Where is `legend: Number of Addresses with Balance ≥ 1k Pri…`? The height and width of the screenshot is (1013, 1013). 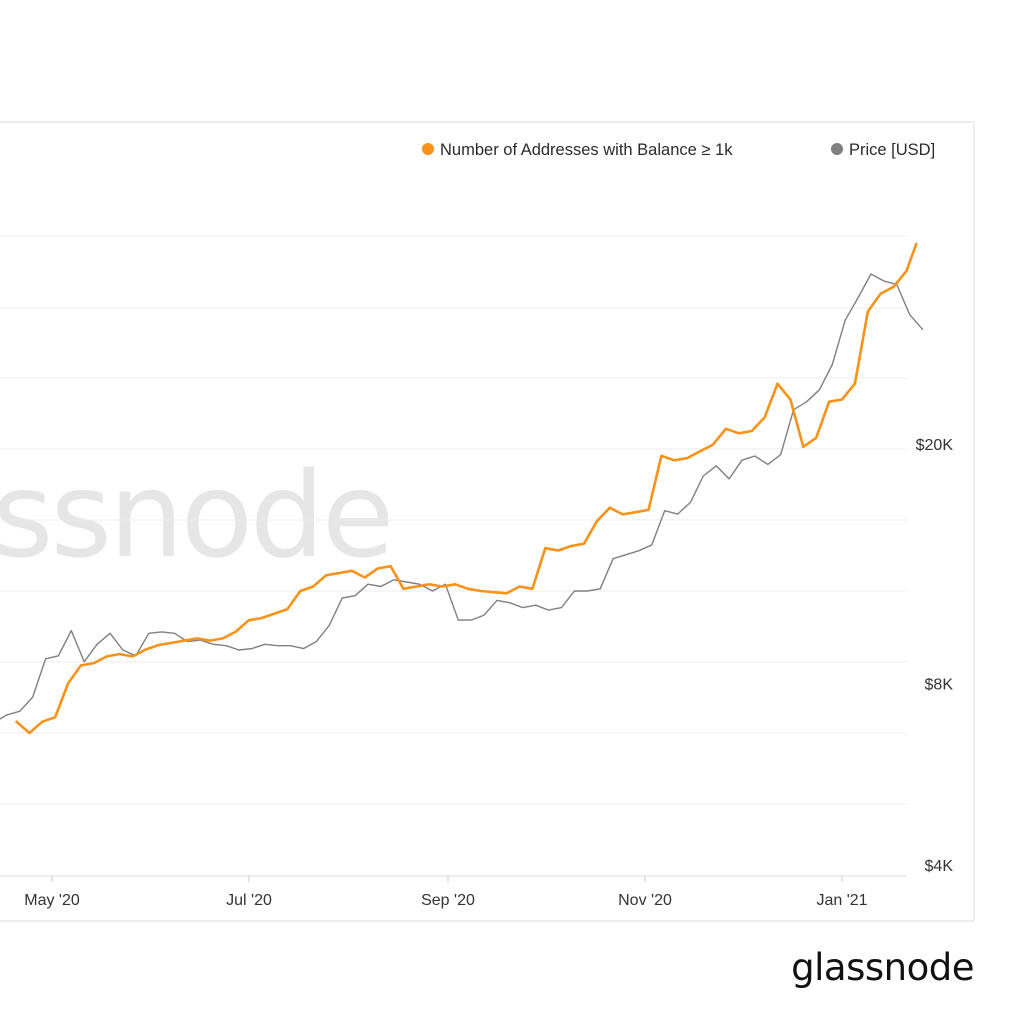 legend: Number of Addresses with Balance ≥ 1k Pri… is located at coordinates (678, 150).